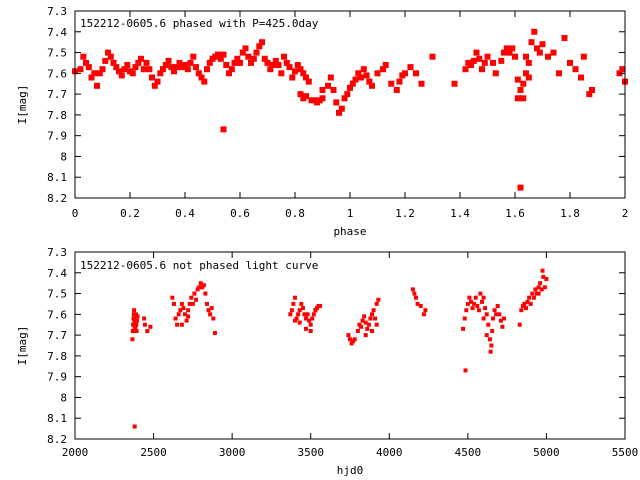 The height and width of the screenshot is (480, 640). Describe the element at coordinates (625, 213) in the screenshot. I see `x-tick-label: 2` at that location.